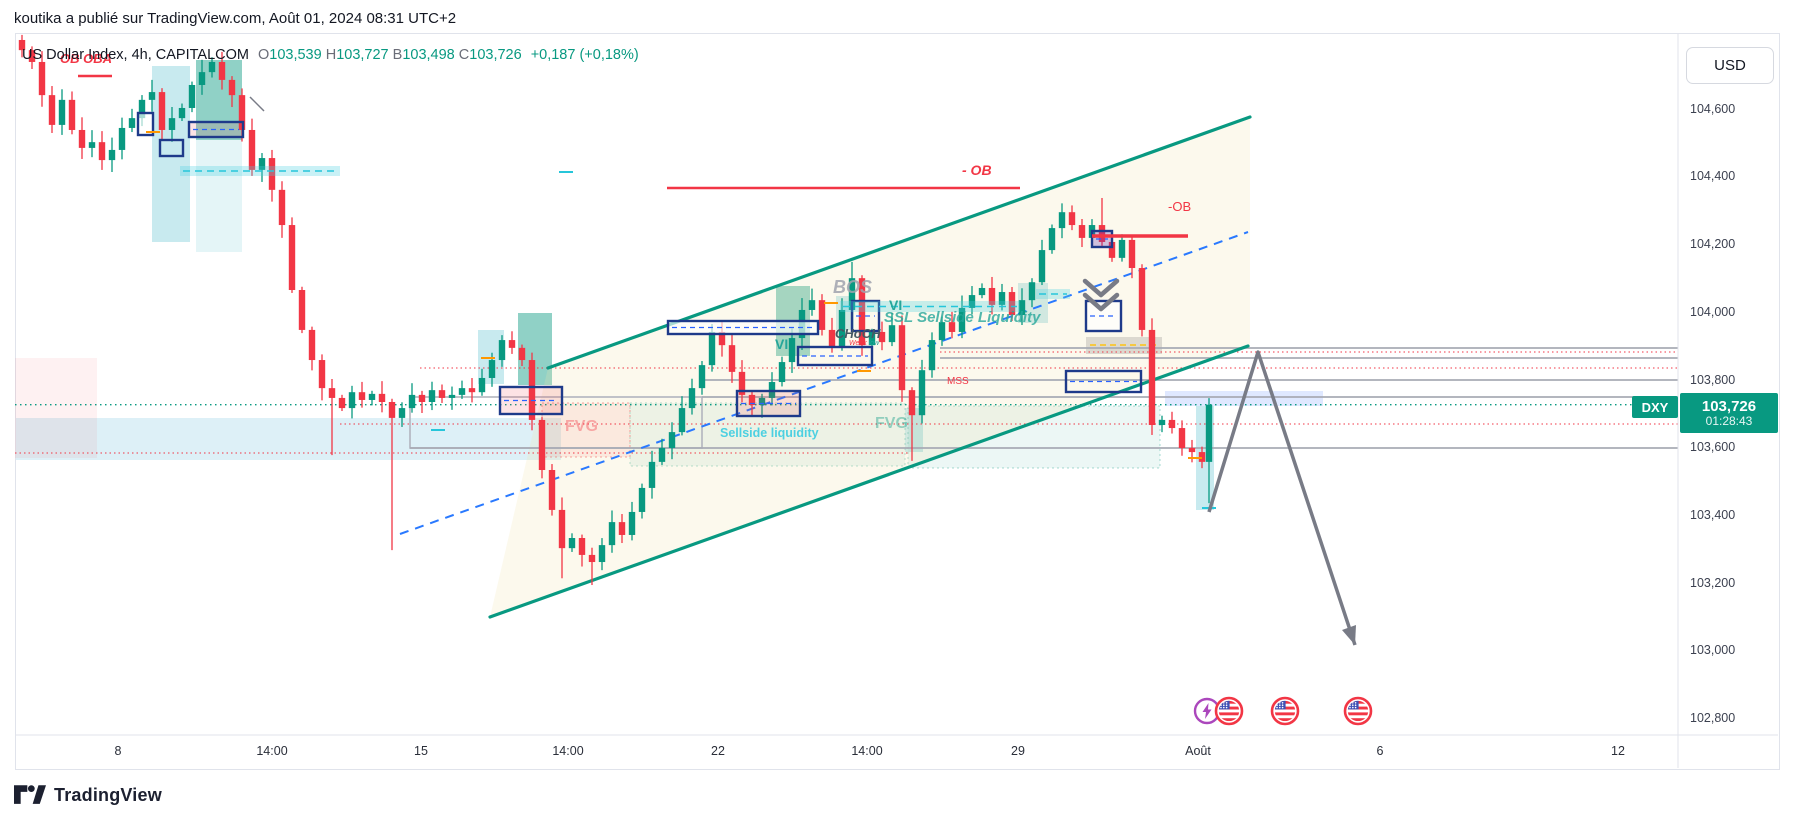  What do you see at coordinates (1729, 421) in the screenshot?
I see `bar-countdown: 01:28:43` at bounding box center [1729, 421].